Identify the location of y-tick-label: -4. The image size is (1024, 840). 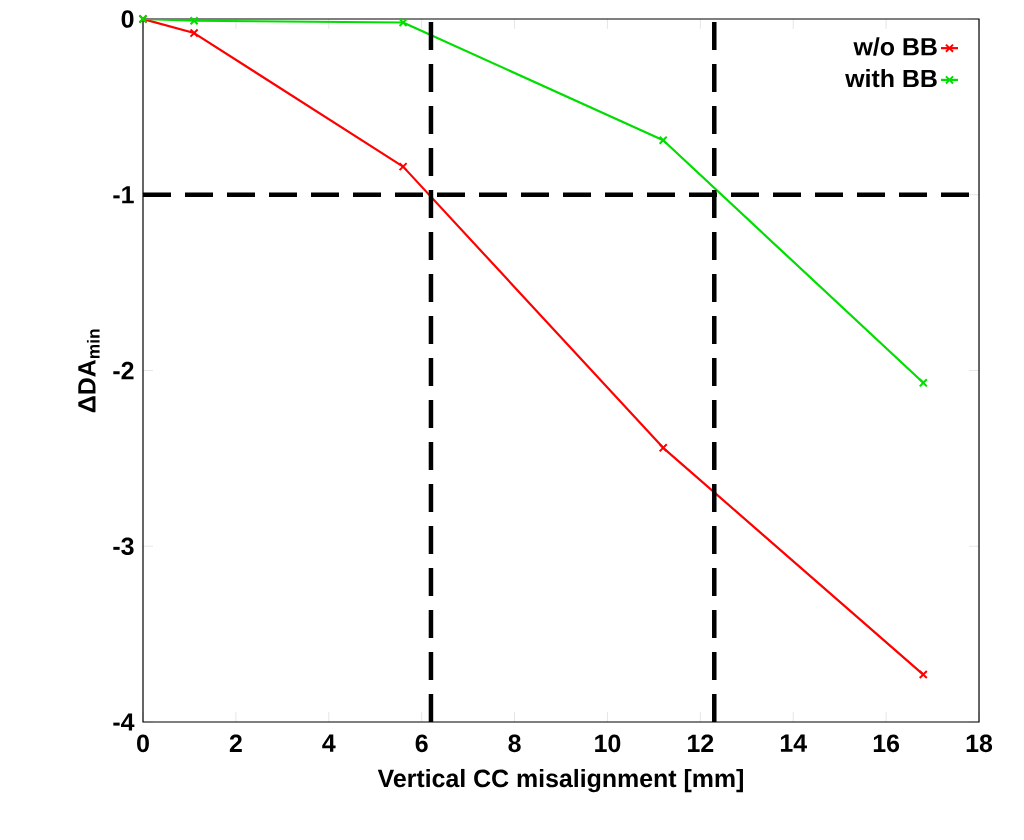
(124, 722).